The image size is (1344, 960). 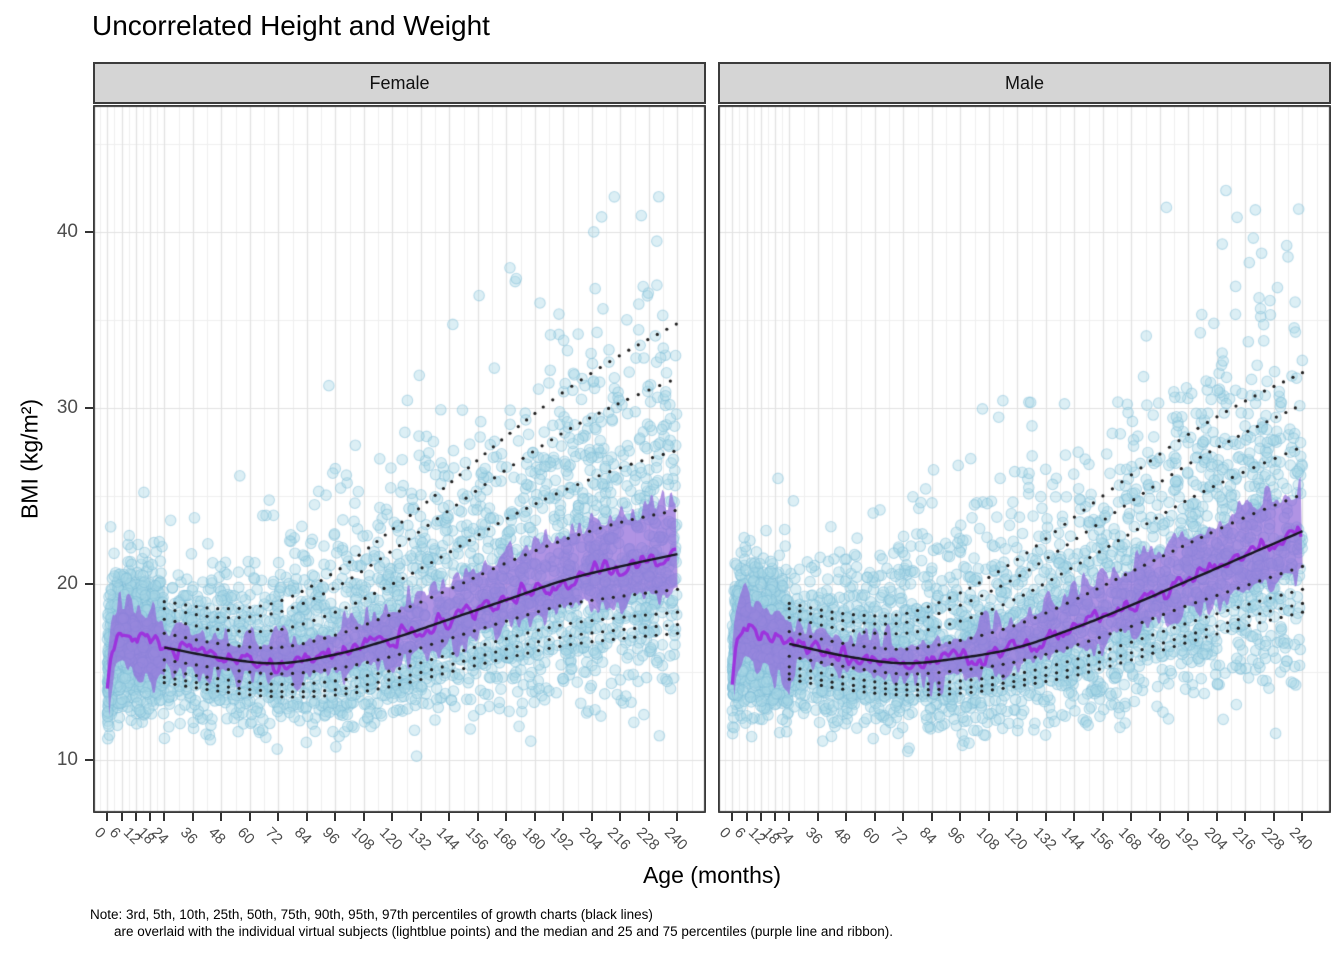 What do you see at coordinates (29, 459) in the screenshot?
I see `y-axis-title: BMI (kg/m²)` at bounding box center [29, 459].